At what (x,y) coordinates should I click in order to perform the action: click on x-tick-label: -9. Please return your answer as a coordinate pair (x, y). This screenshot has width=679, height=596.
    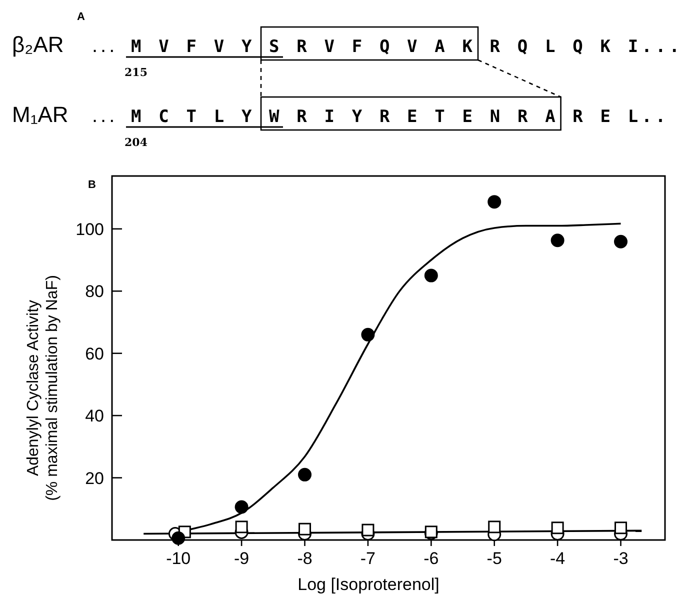
    Looking at the image, I should click on (242, 558).